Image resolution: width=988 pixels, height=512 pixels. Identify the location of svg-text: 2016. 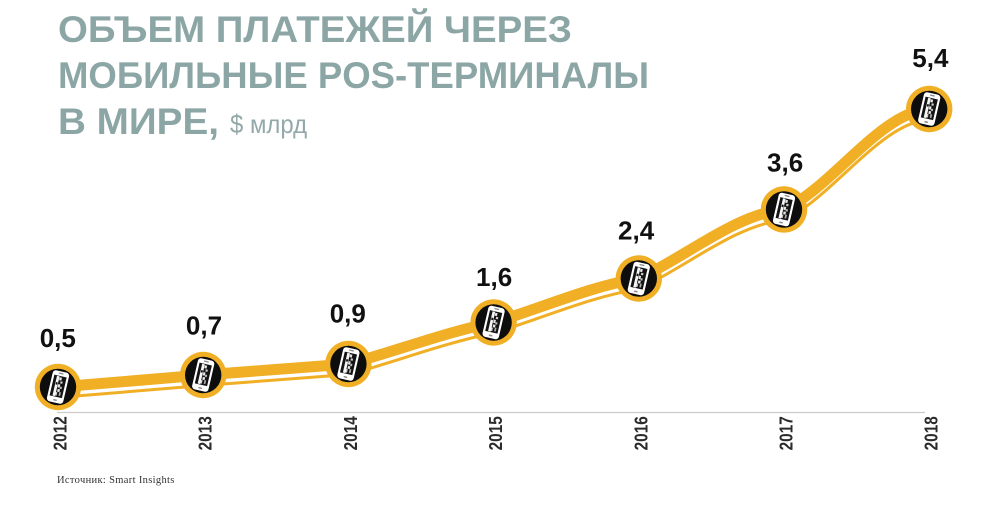
(641, 433).